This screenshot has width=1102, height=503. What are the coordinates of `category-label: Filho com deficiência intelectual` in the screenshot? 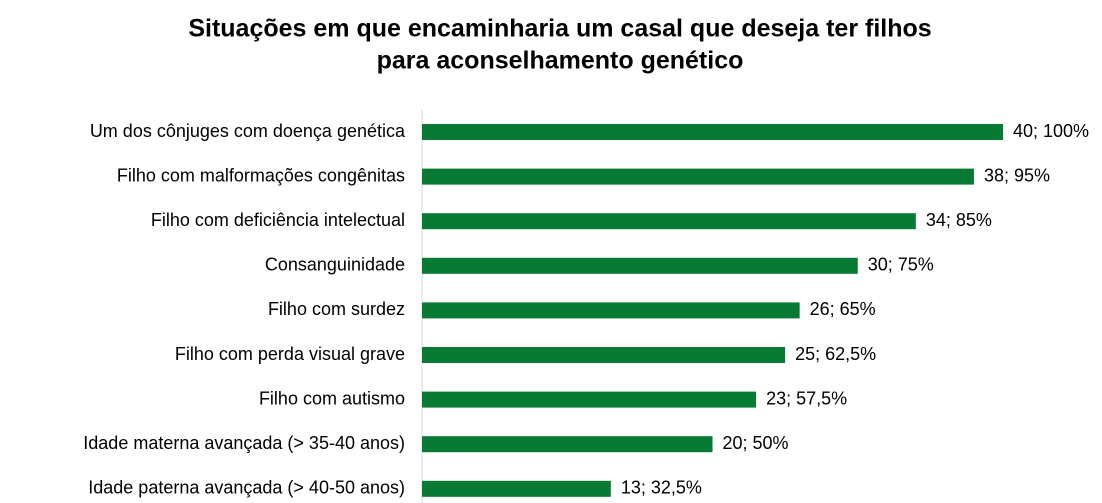 It's located at (278, 220).